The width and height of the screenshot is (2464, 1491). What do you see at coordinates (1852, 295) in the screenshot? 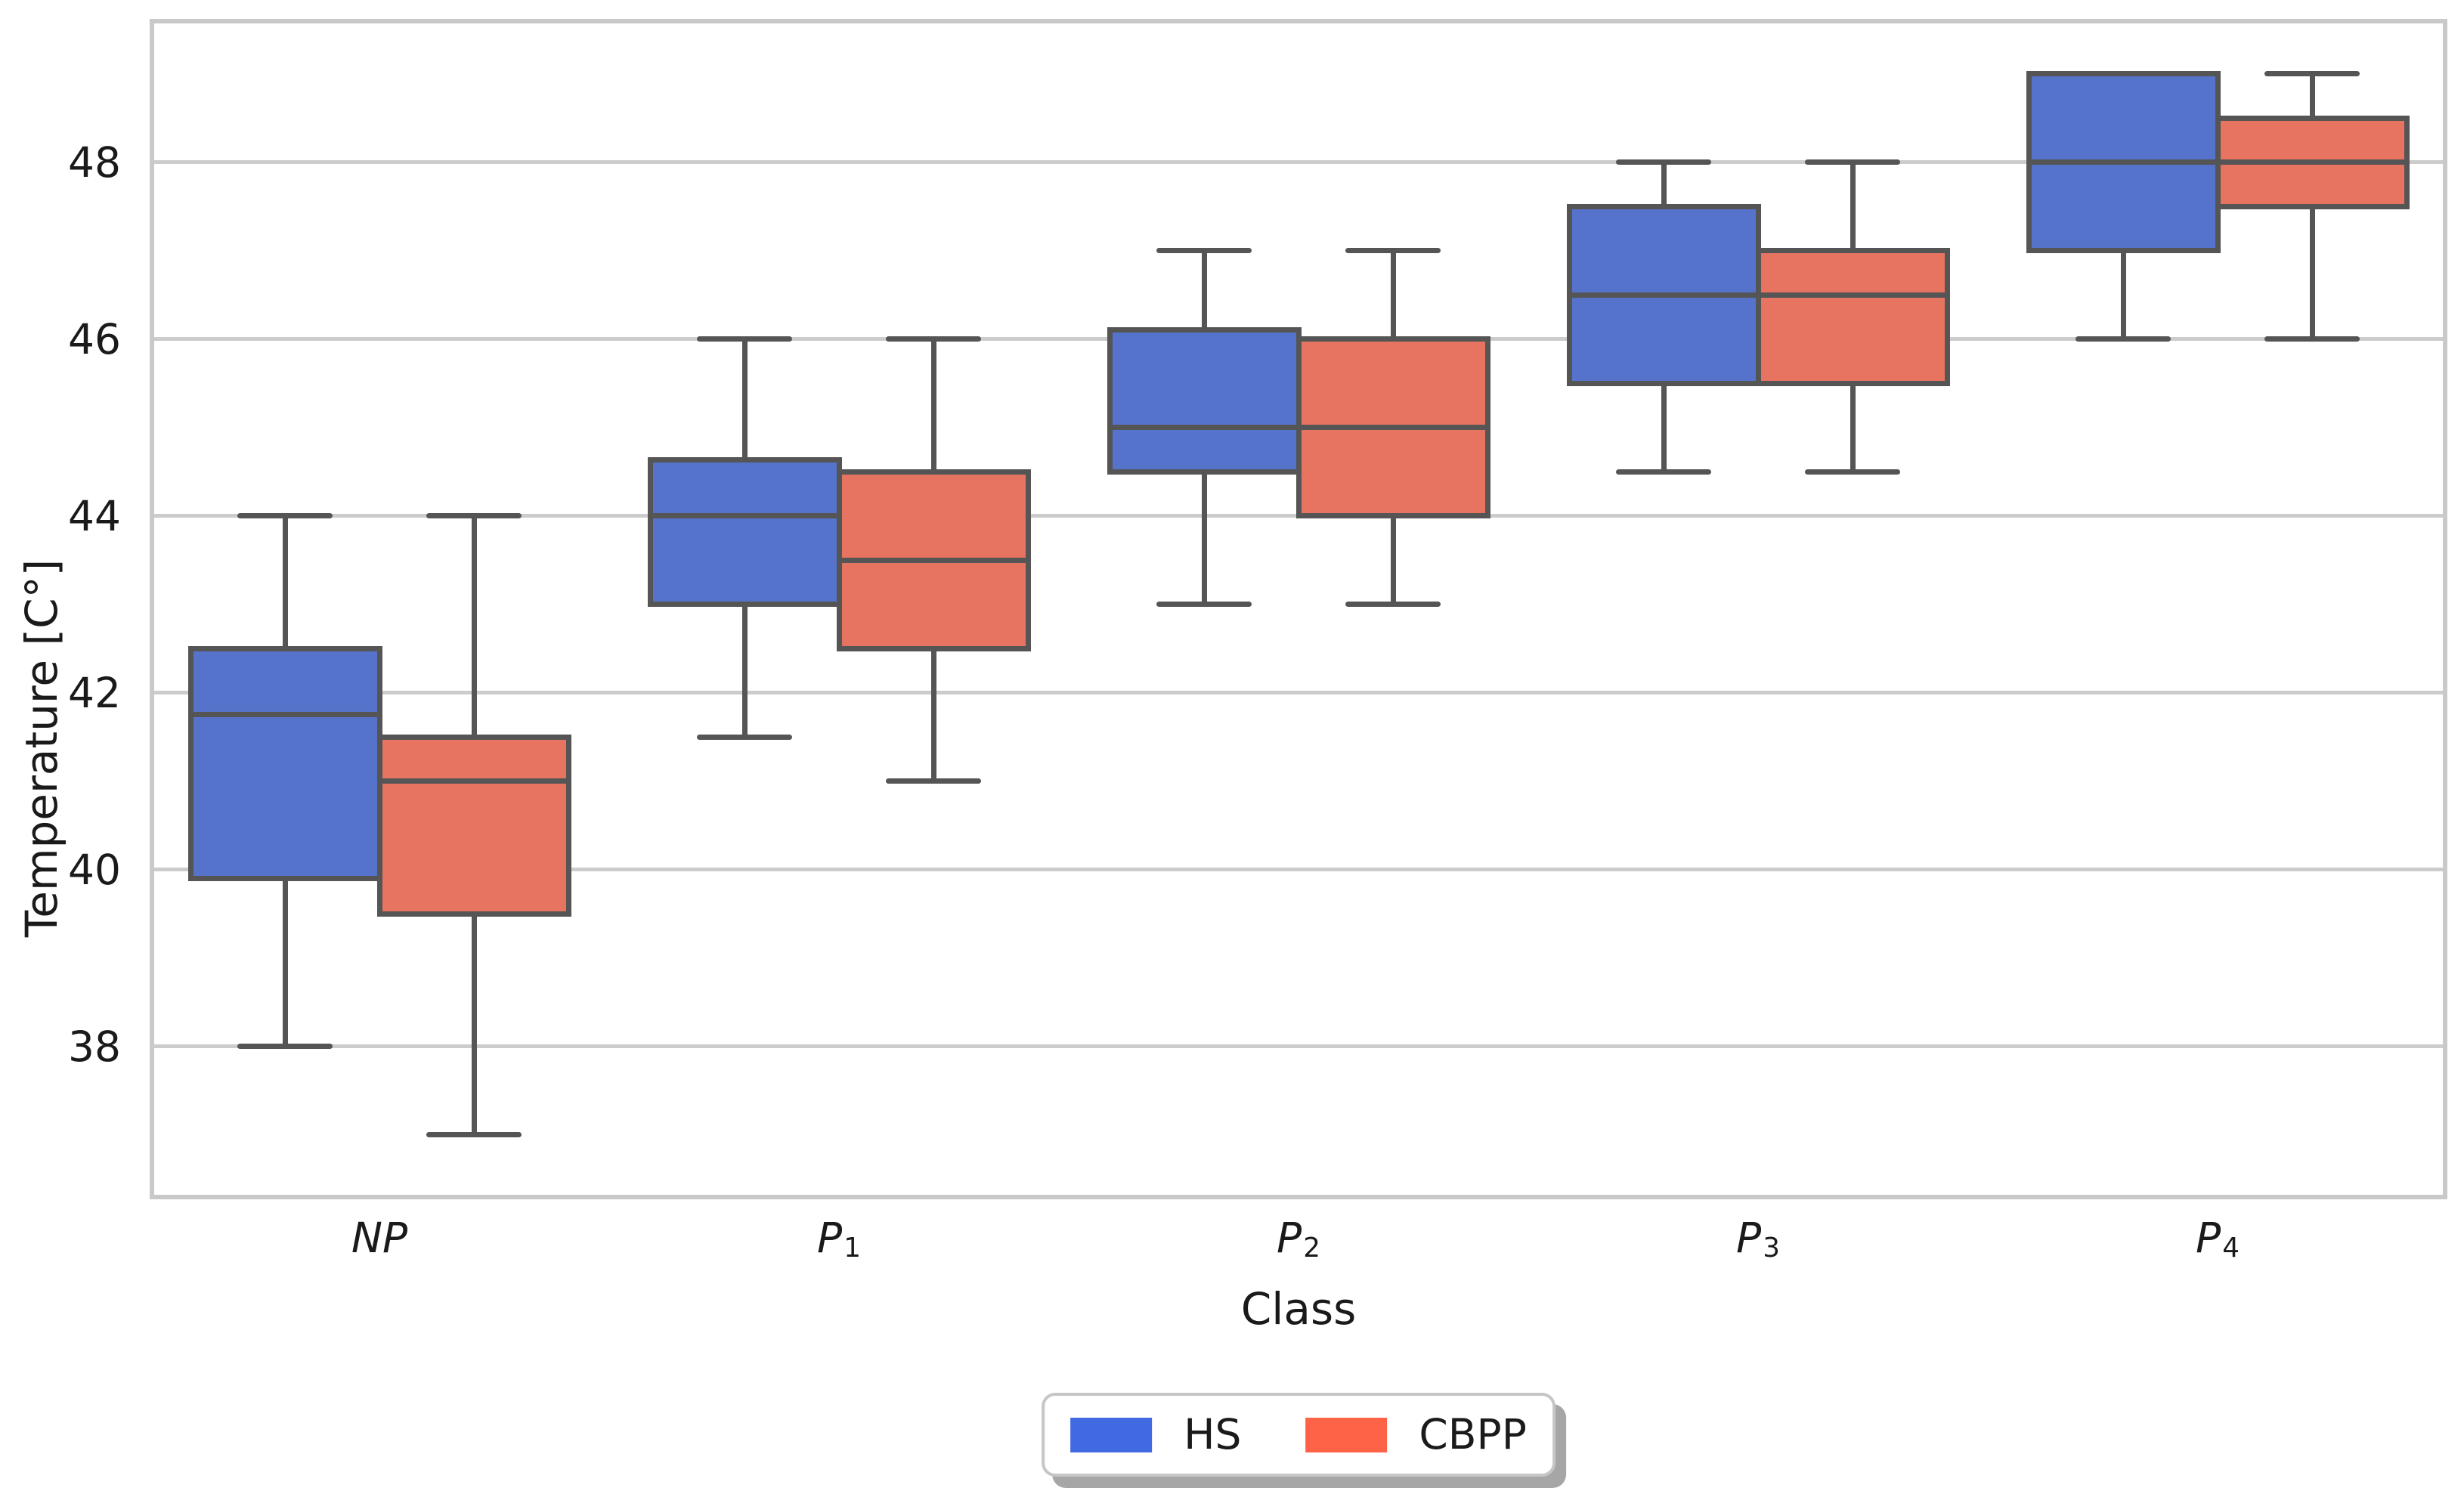
I see `median-CBPP-P3` at bounding box center [1852, 295].